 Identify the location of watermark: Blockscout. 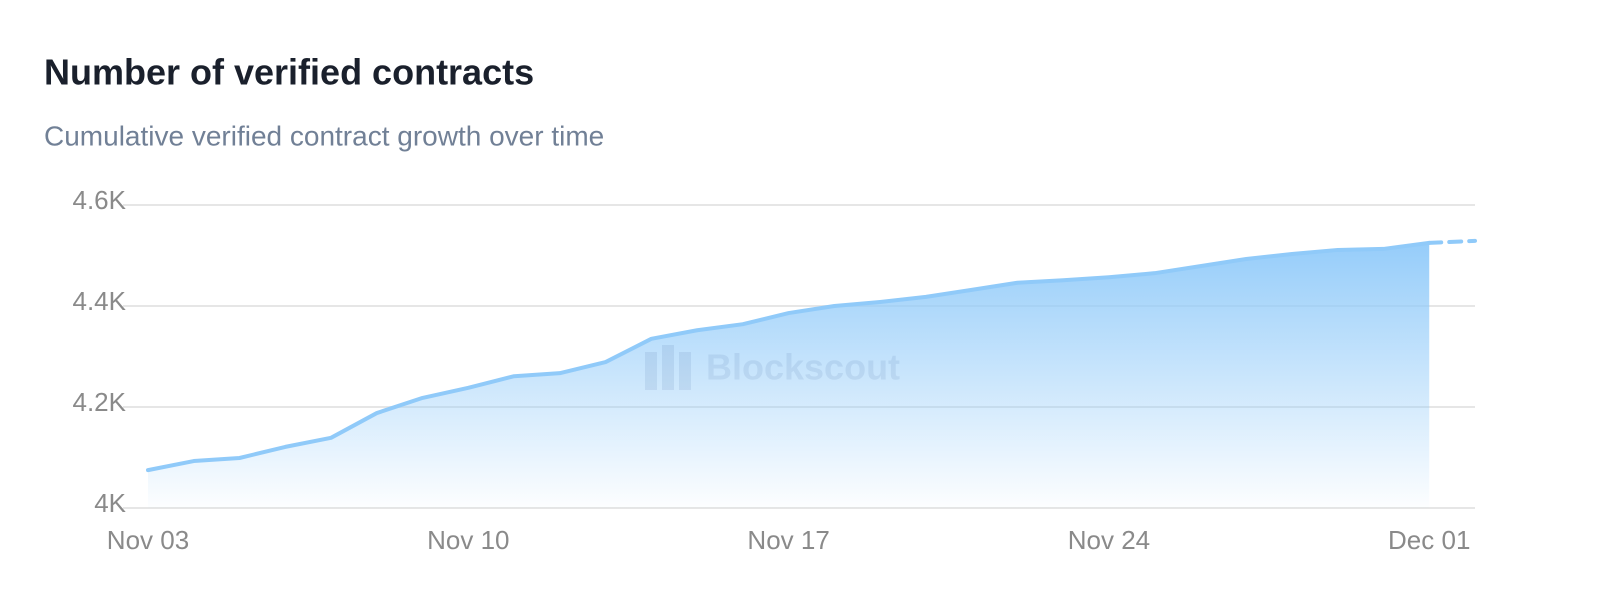
(803, 367).